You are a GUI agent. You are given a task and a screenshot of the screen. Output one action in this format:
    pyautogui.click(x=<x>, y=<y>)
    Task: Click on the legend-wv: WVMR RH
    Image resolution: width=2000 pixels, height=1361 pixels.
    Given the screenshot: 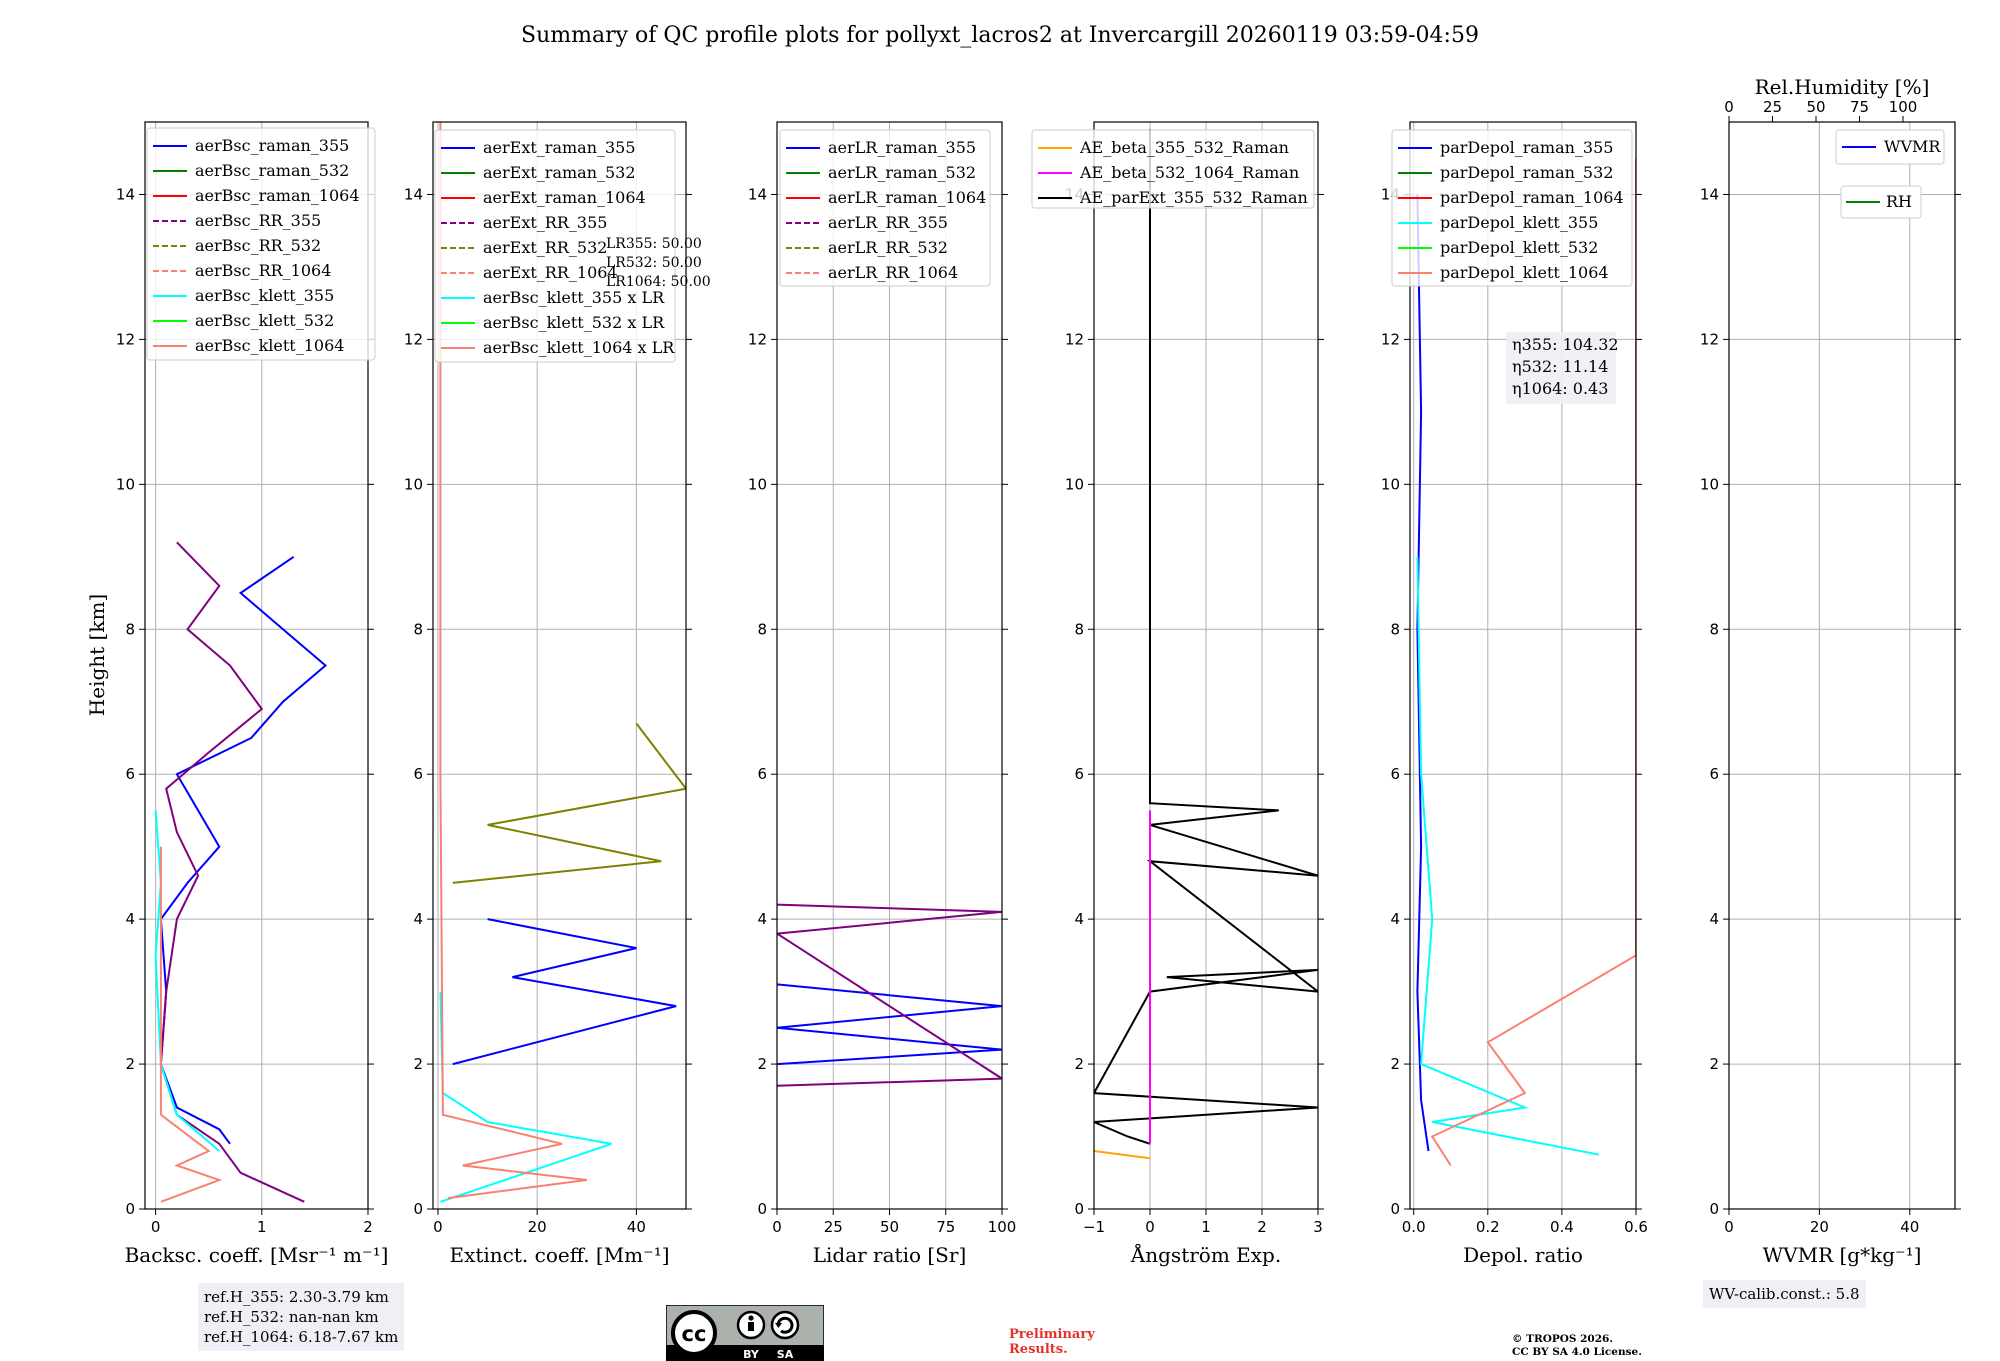 What is the action you would take?
    pyautogui.click(x=1890, y=174)
    